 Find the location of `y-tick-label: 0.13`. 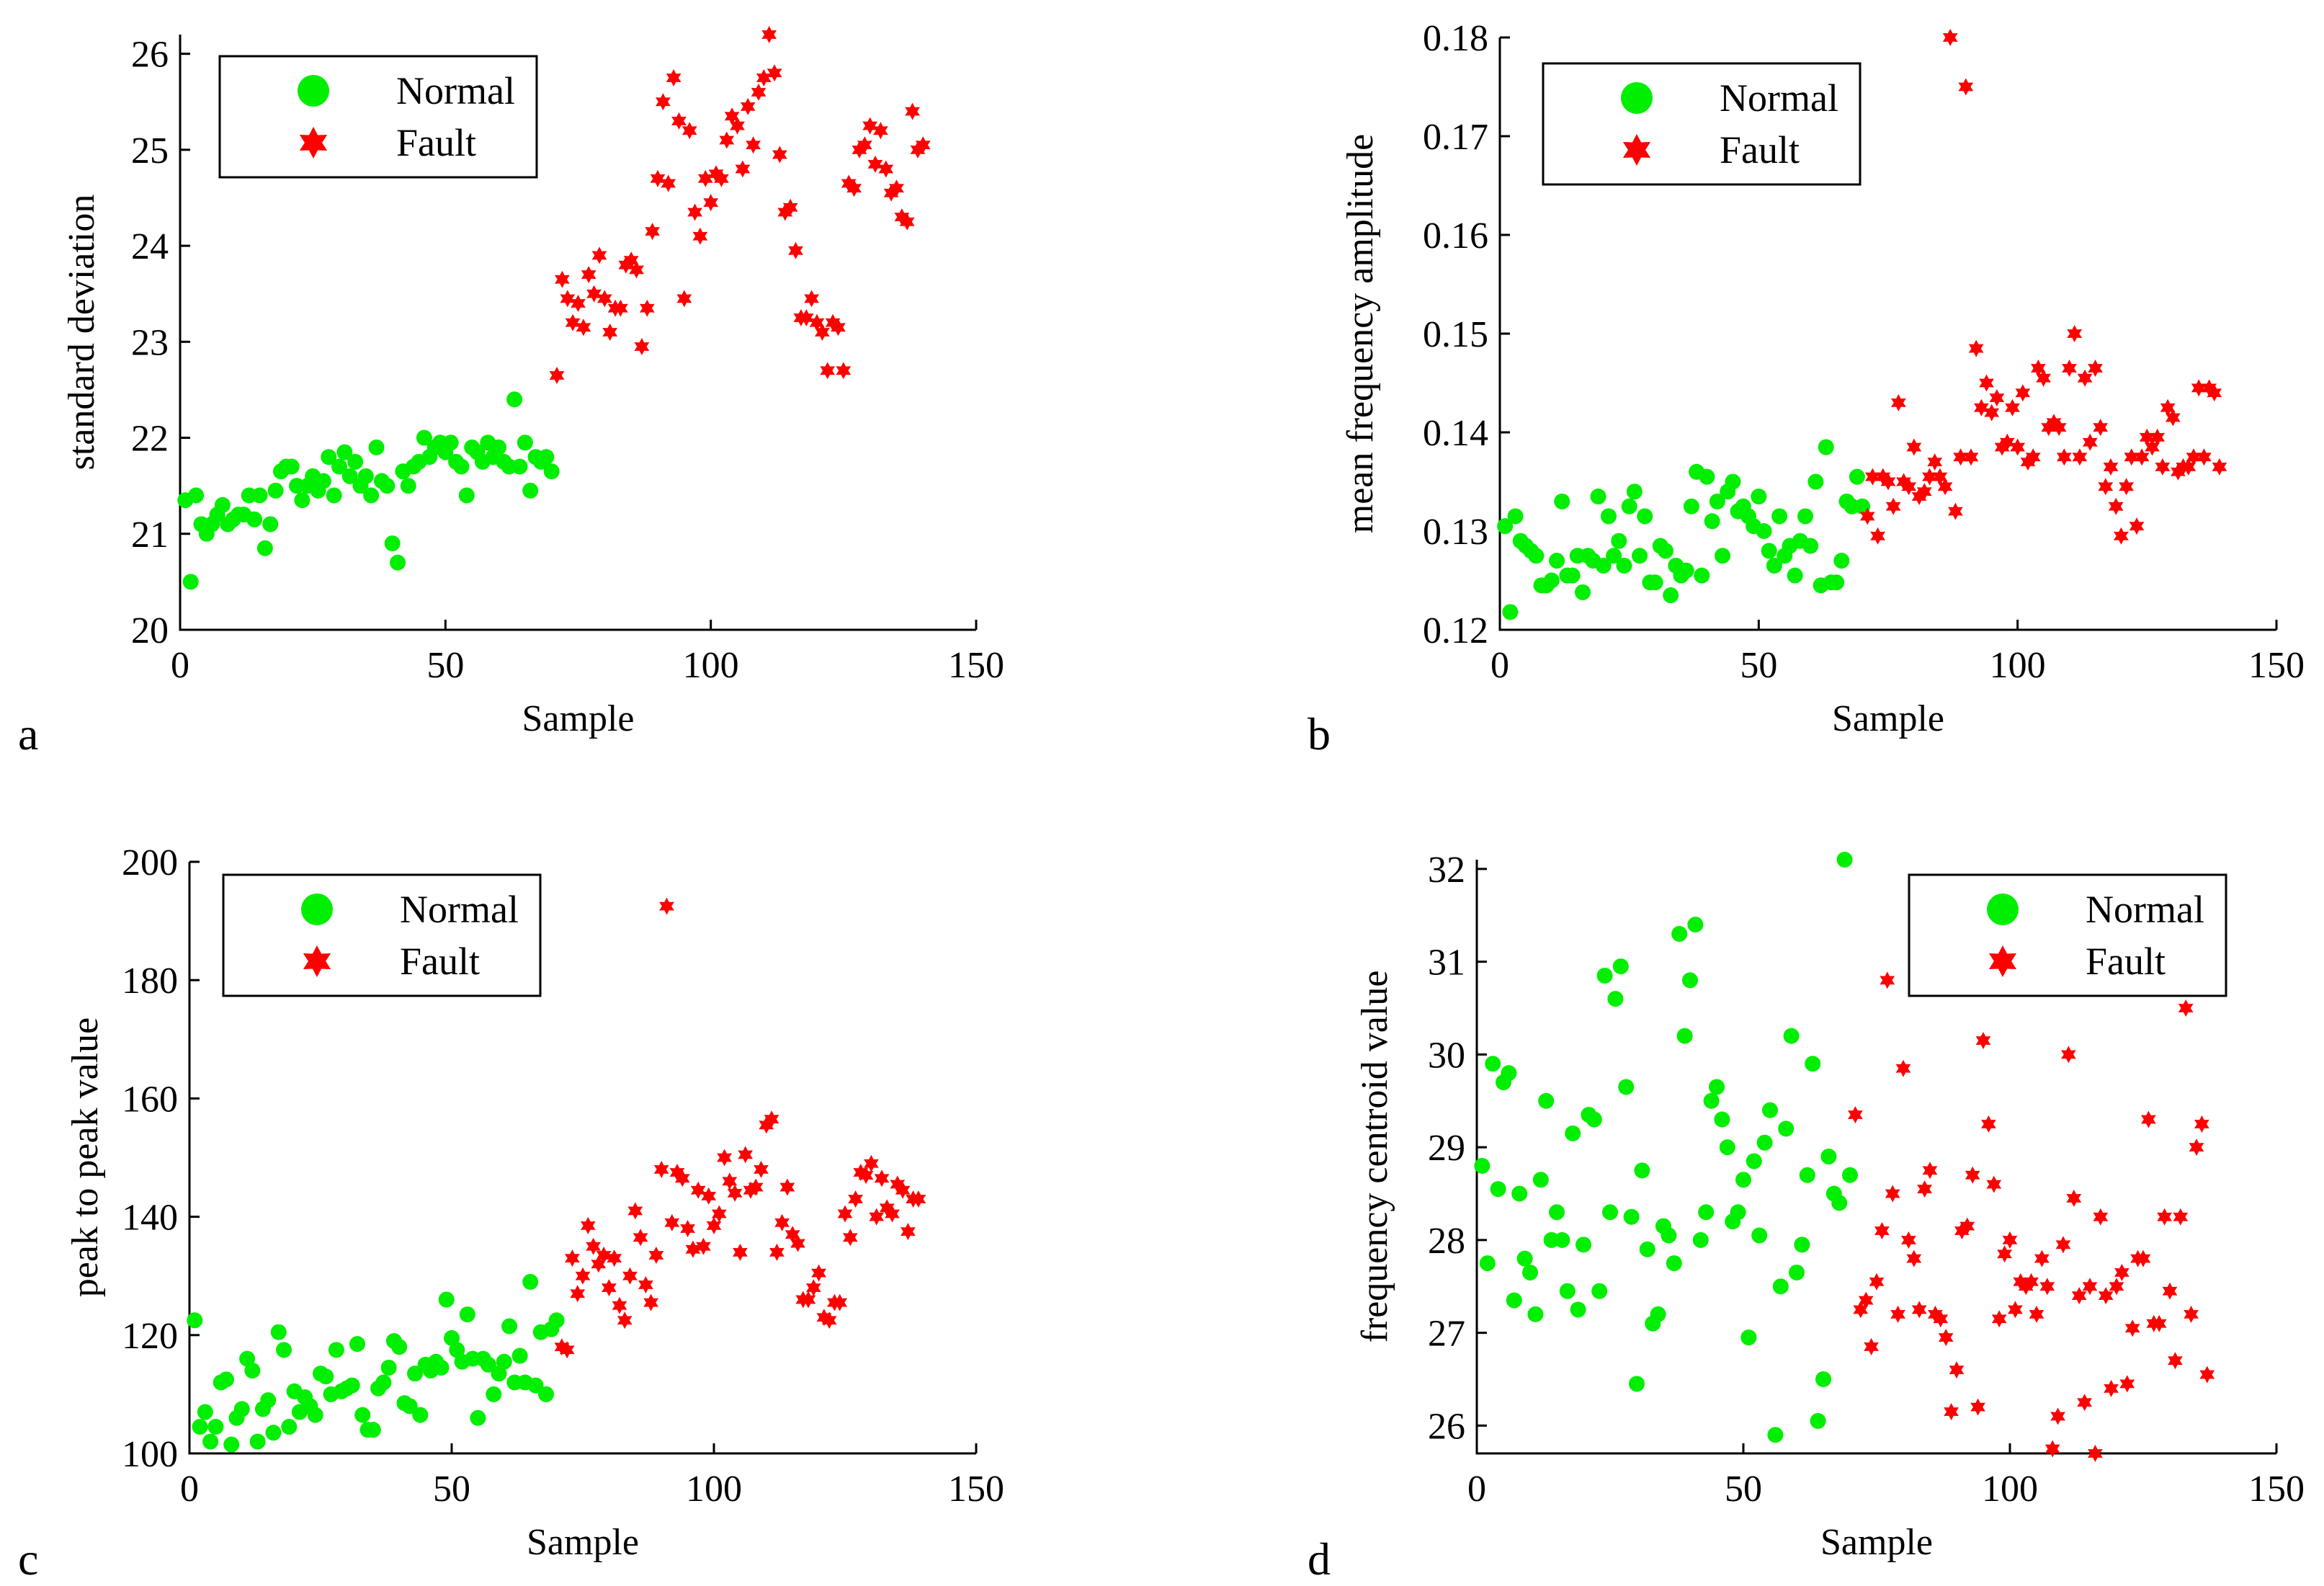

y-tick-label: 0.13 is located at coordinates (1455, 532).